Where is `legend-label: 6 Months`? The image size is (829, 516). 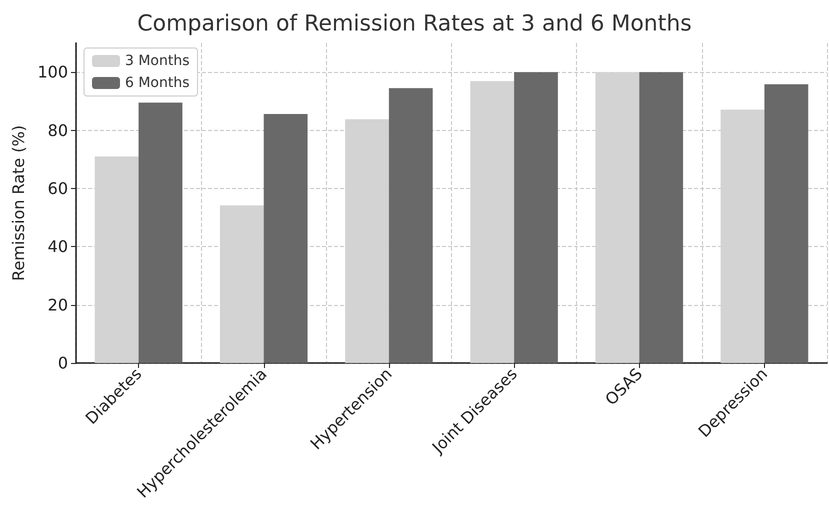 legend-label: 6 Months is located at coordinates (157, 83).